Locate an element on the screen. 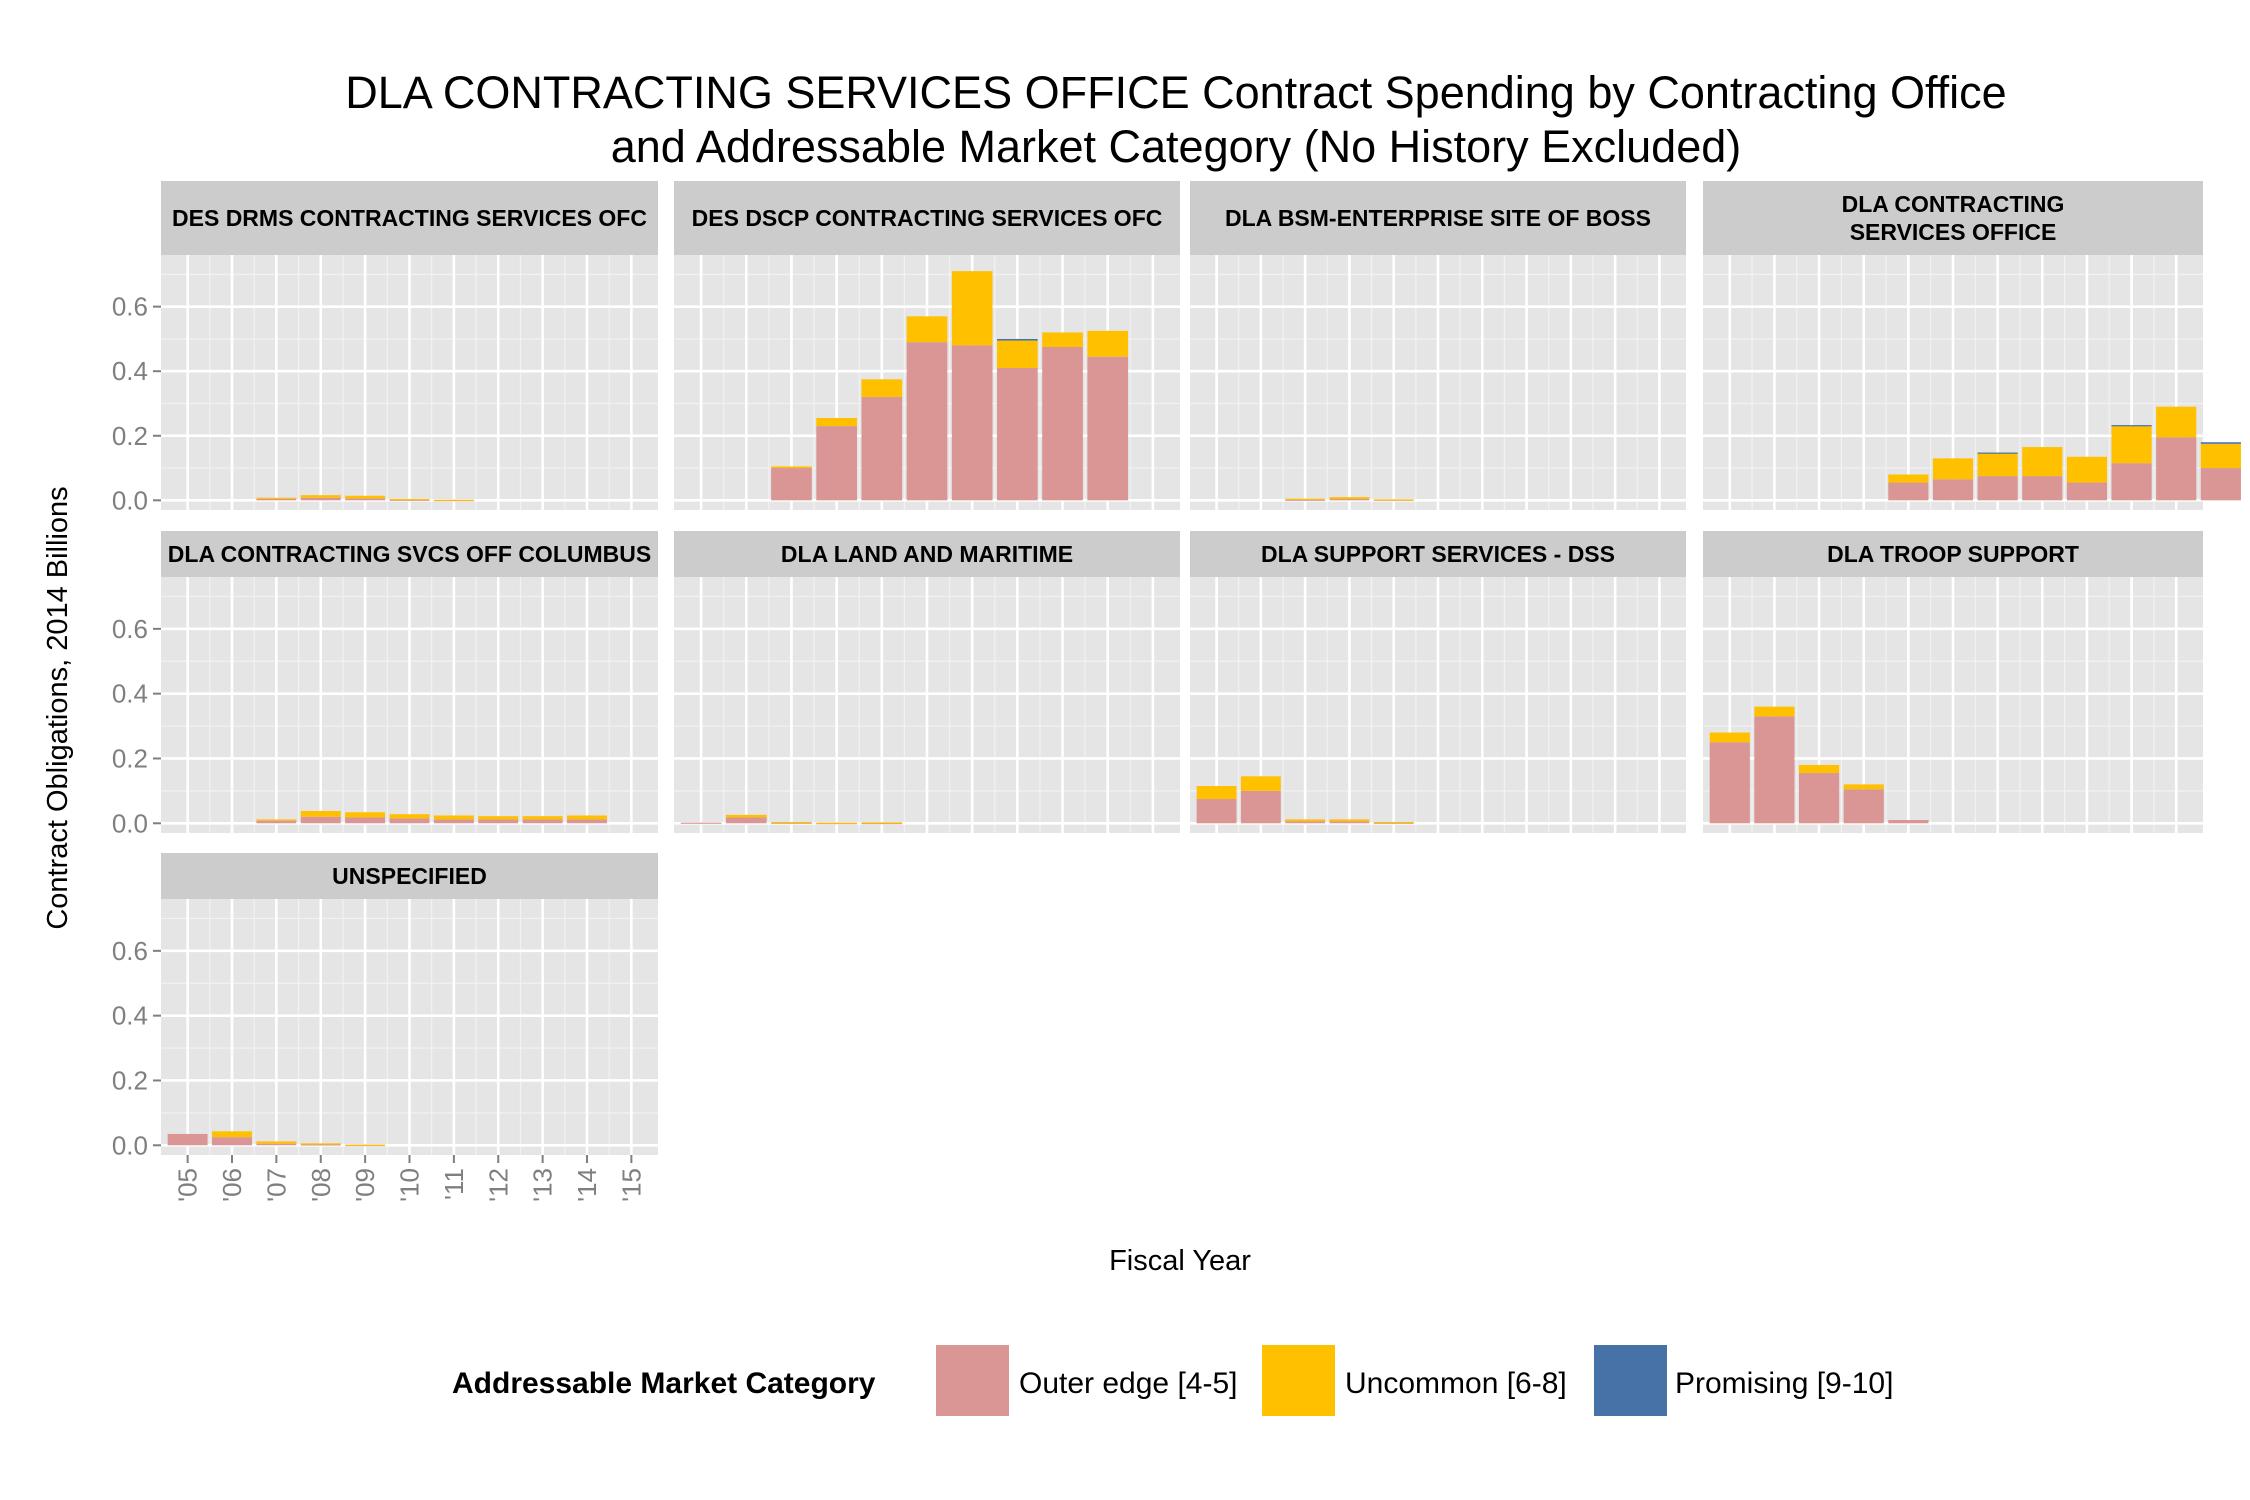  x-tick-label: '09 is located at coordinates (365, 1185).